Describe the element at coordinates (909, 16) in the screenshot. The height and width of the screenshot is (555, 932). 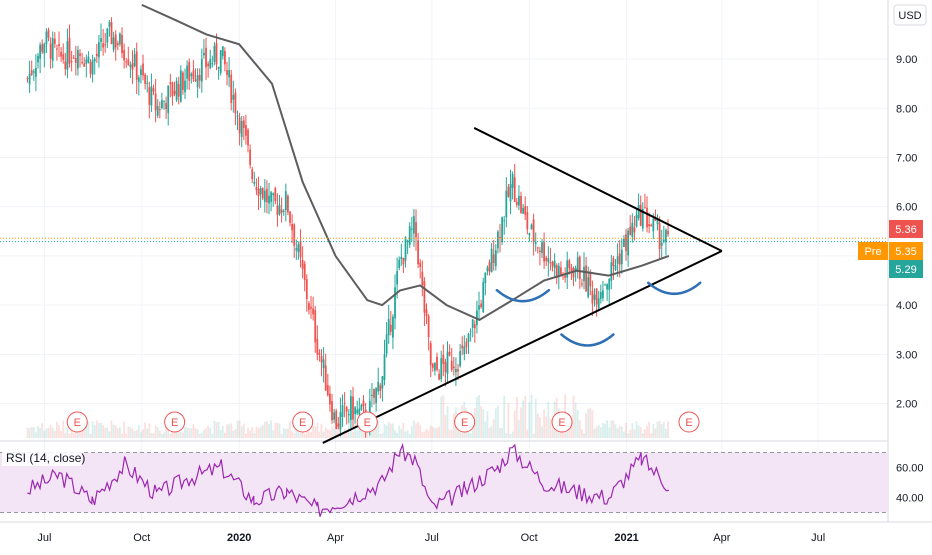
I see `currency-label: USD` at that location.